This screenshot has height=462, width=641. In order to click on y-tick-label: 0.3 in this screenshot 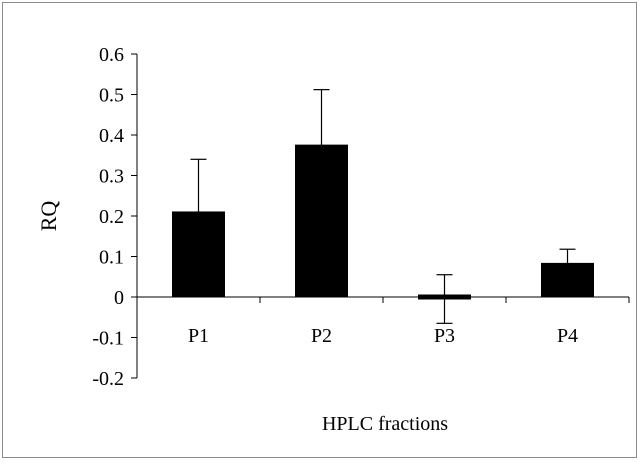, I will do `click(111, 177)`.